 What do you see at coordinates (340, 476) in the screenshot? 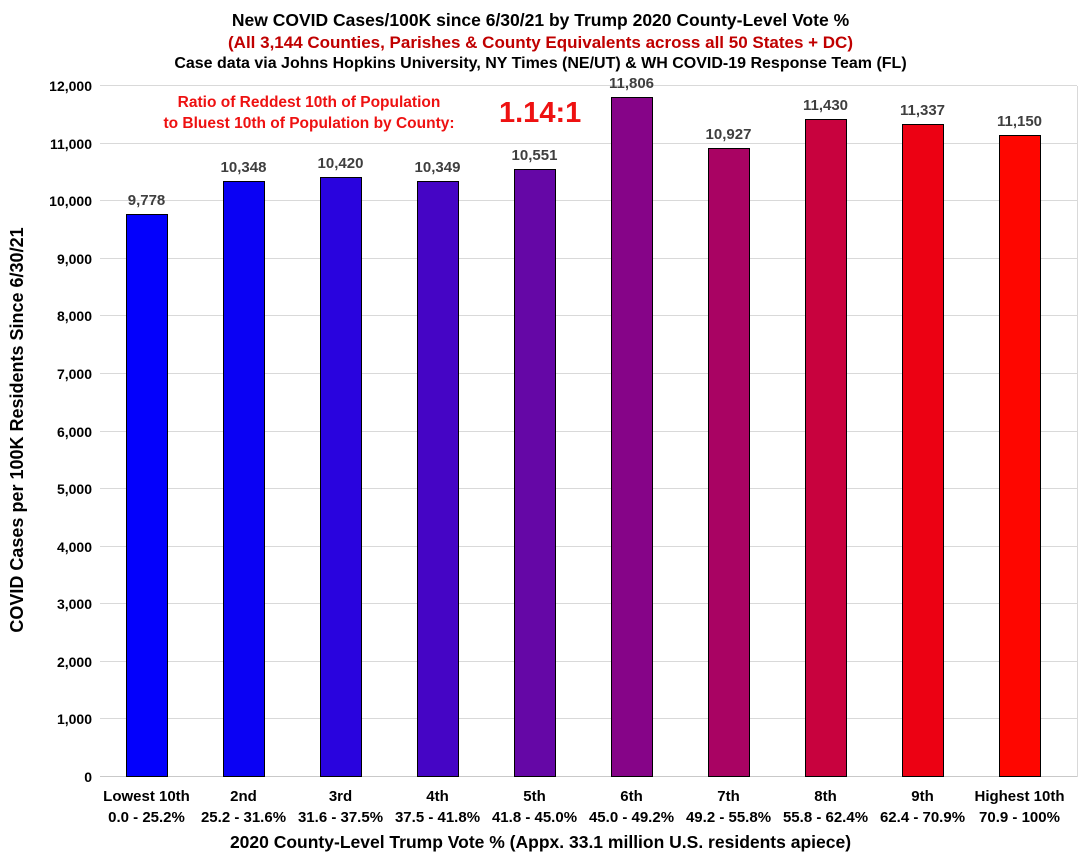
I see `bar-3rd` at bounding box center [340, 476].